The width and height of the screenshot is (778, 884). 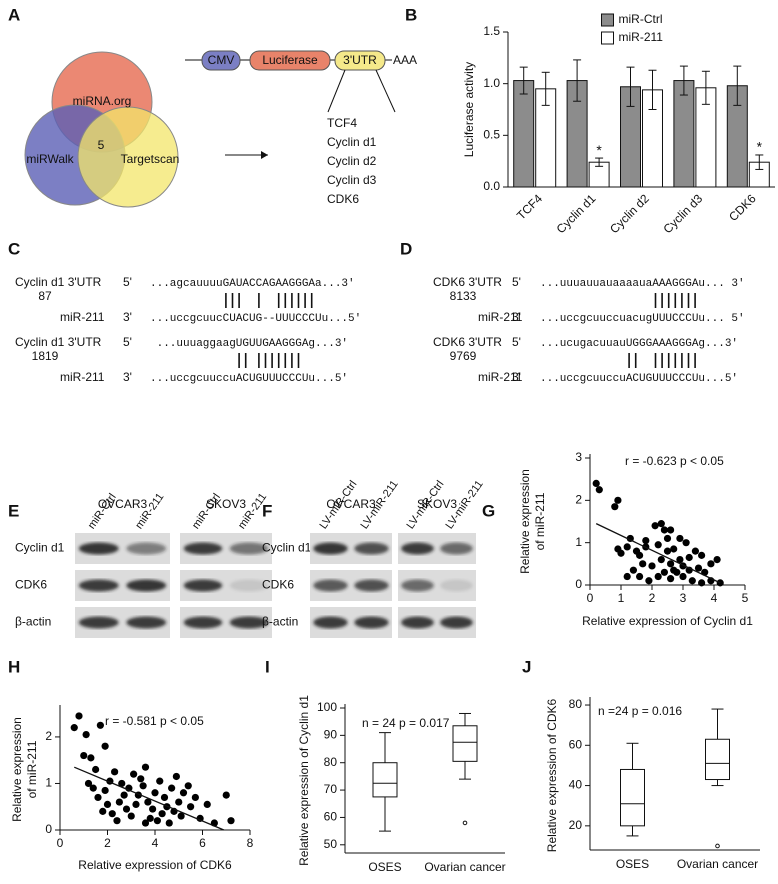 I want to click on target: Cyclin d2, so click(x=352, y=161).